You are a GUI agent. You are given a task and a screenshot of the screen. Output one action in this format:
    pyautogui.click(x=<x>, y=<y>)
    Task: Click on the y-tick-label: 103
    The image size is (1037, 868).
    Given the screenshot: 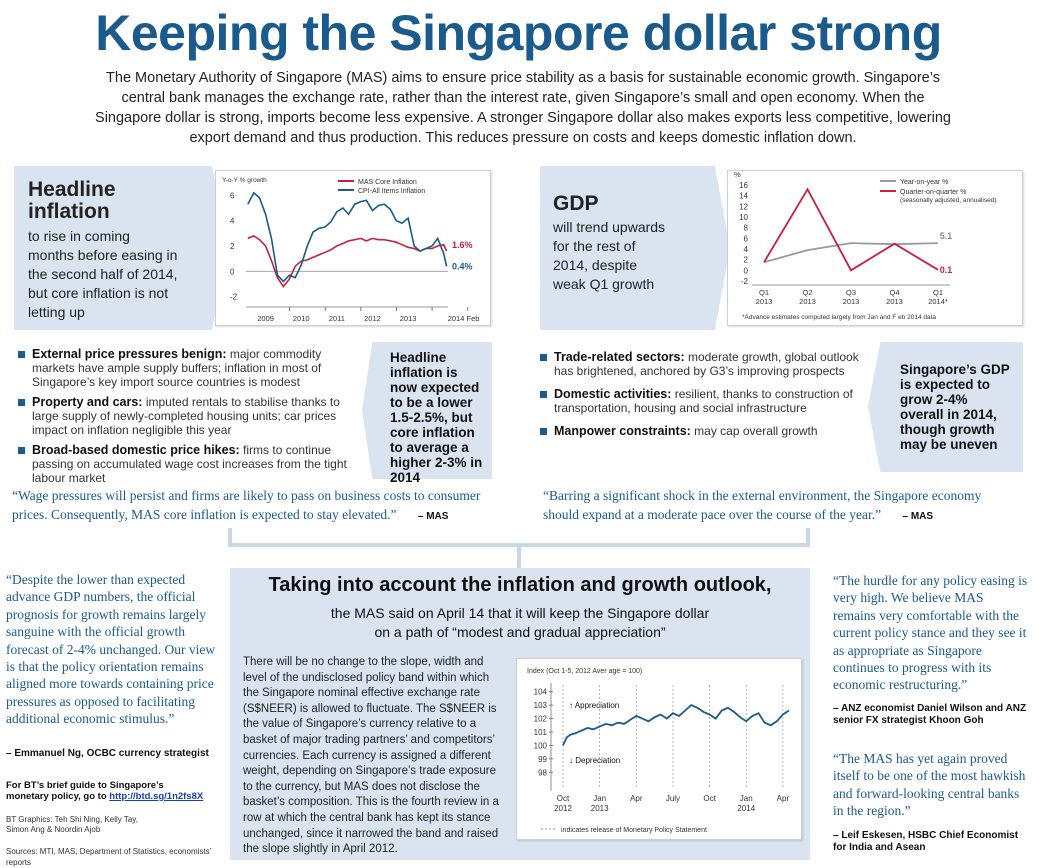 What is the action you would take?
    pyautogui.click(x=541, y=705)
    